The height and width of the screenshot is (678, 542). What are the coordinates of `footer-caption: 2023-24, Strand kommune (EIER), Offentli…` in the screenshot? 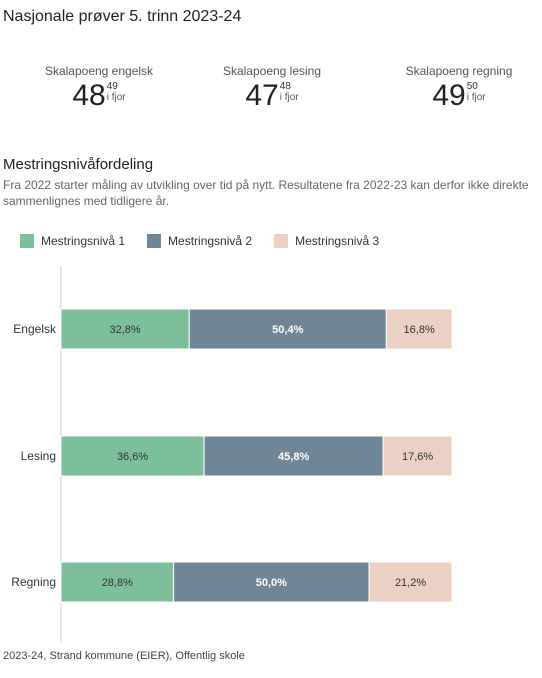 It's located at (124, 656).